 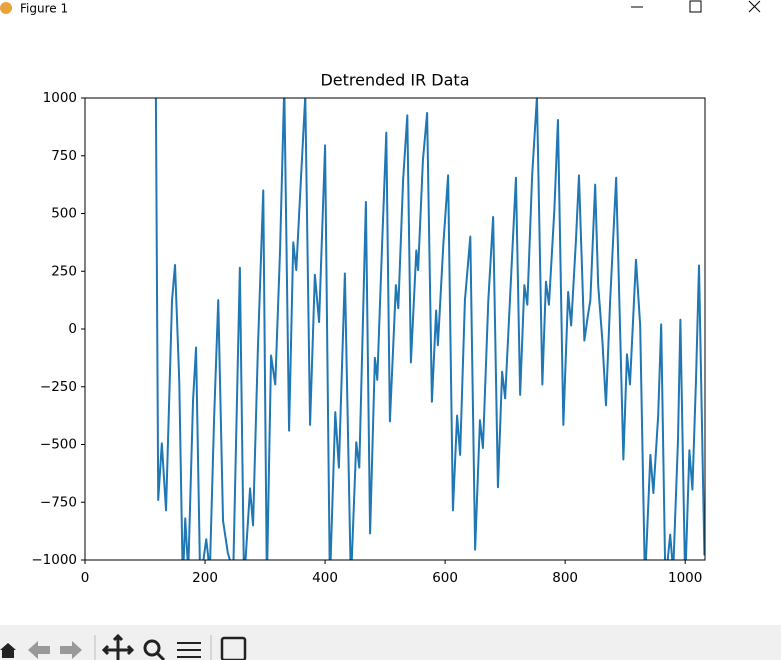 What do you see at coordinates (6, 8) in the screenshot?
I see `app-icon` at bounding box center [6, 8].